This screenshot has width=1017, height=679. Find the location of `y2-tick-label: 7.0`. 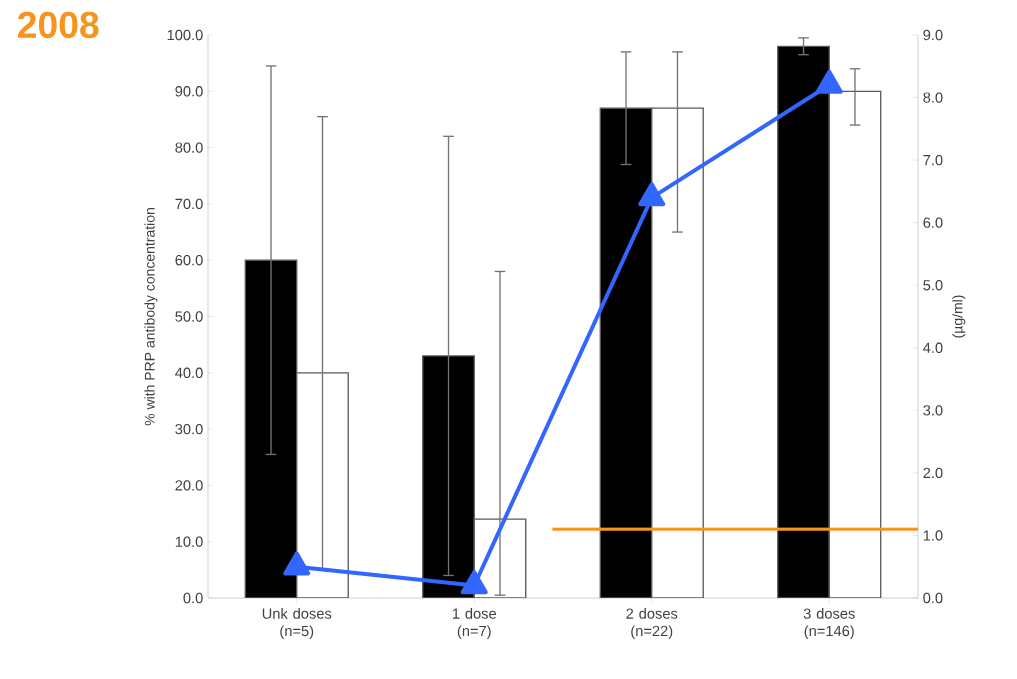

y2-tick-label: 7.0 is located at coordinates (933, 160).